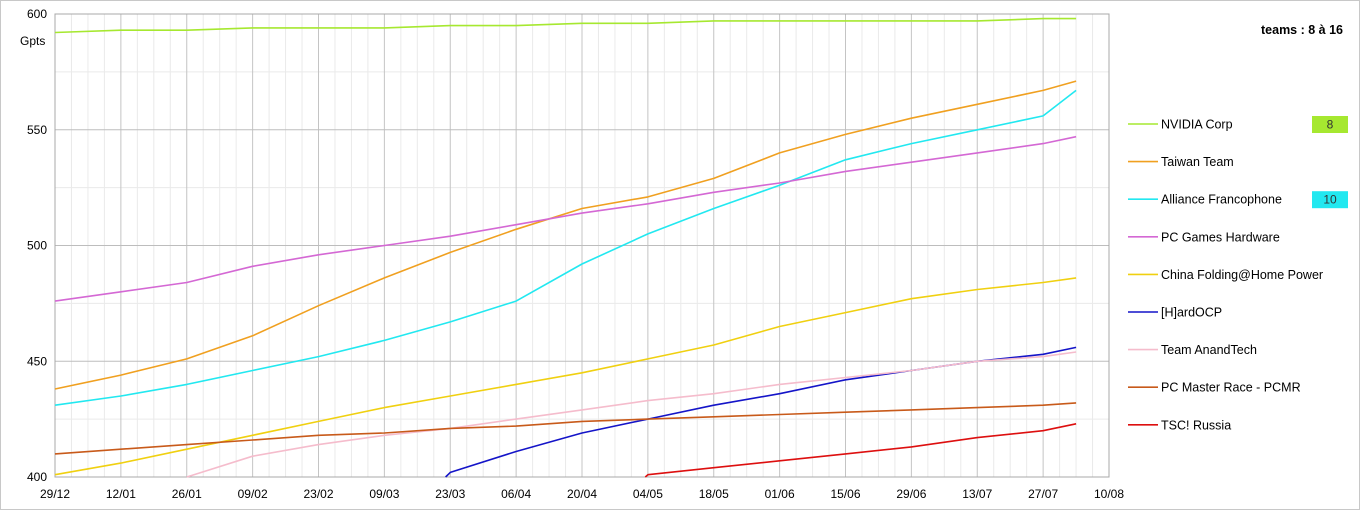 The width and height of the screenshot is (1360, 510). I want to click on legend-label-alliance-francophone: Alliance Francophone, so click(1221, 200).